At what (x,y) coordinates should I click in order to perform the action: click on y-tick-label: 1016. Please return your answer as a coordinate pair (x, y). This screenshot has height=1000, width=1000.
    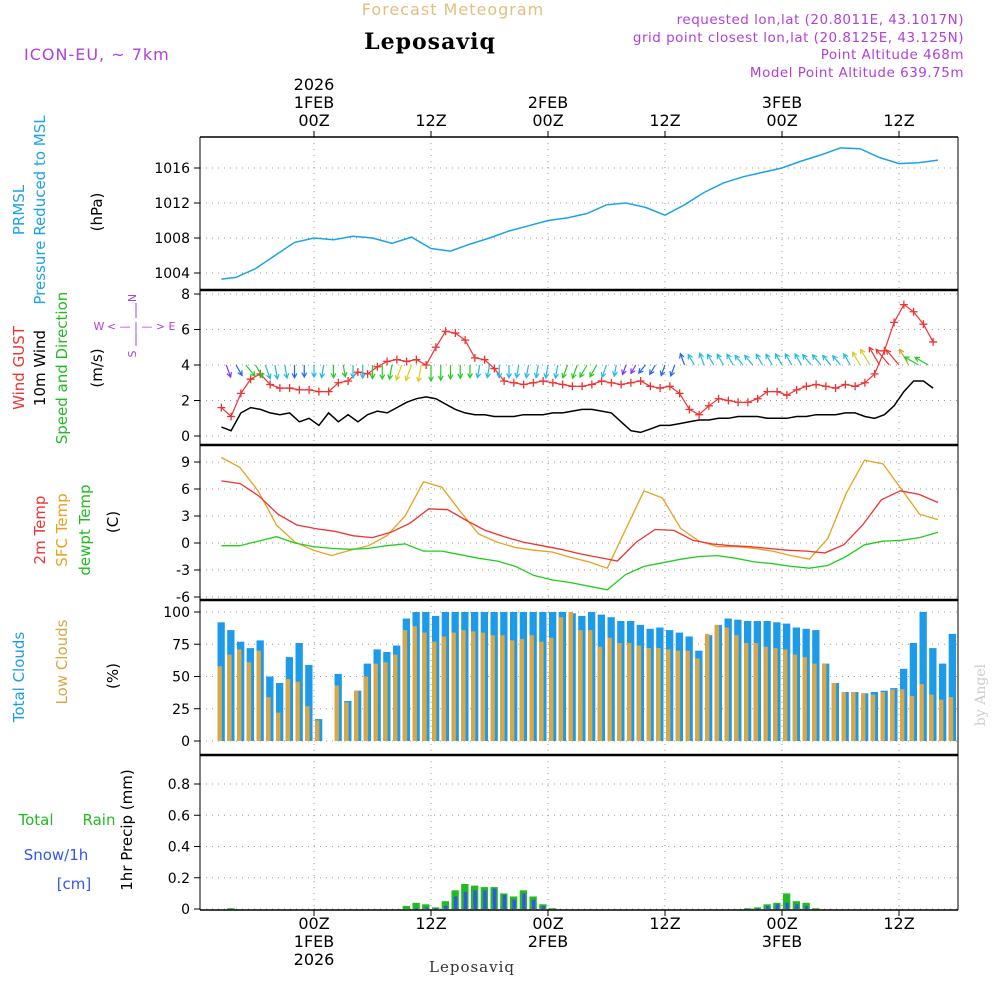
    Looking at the image, I should click on (172, 169).